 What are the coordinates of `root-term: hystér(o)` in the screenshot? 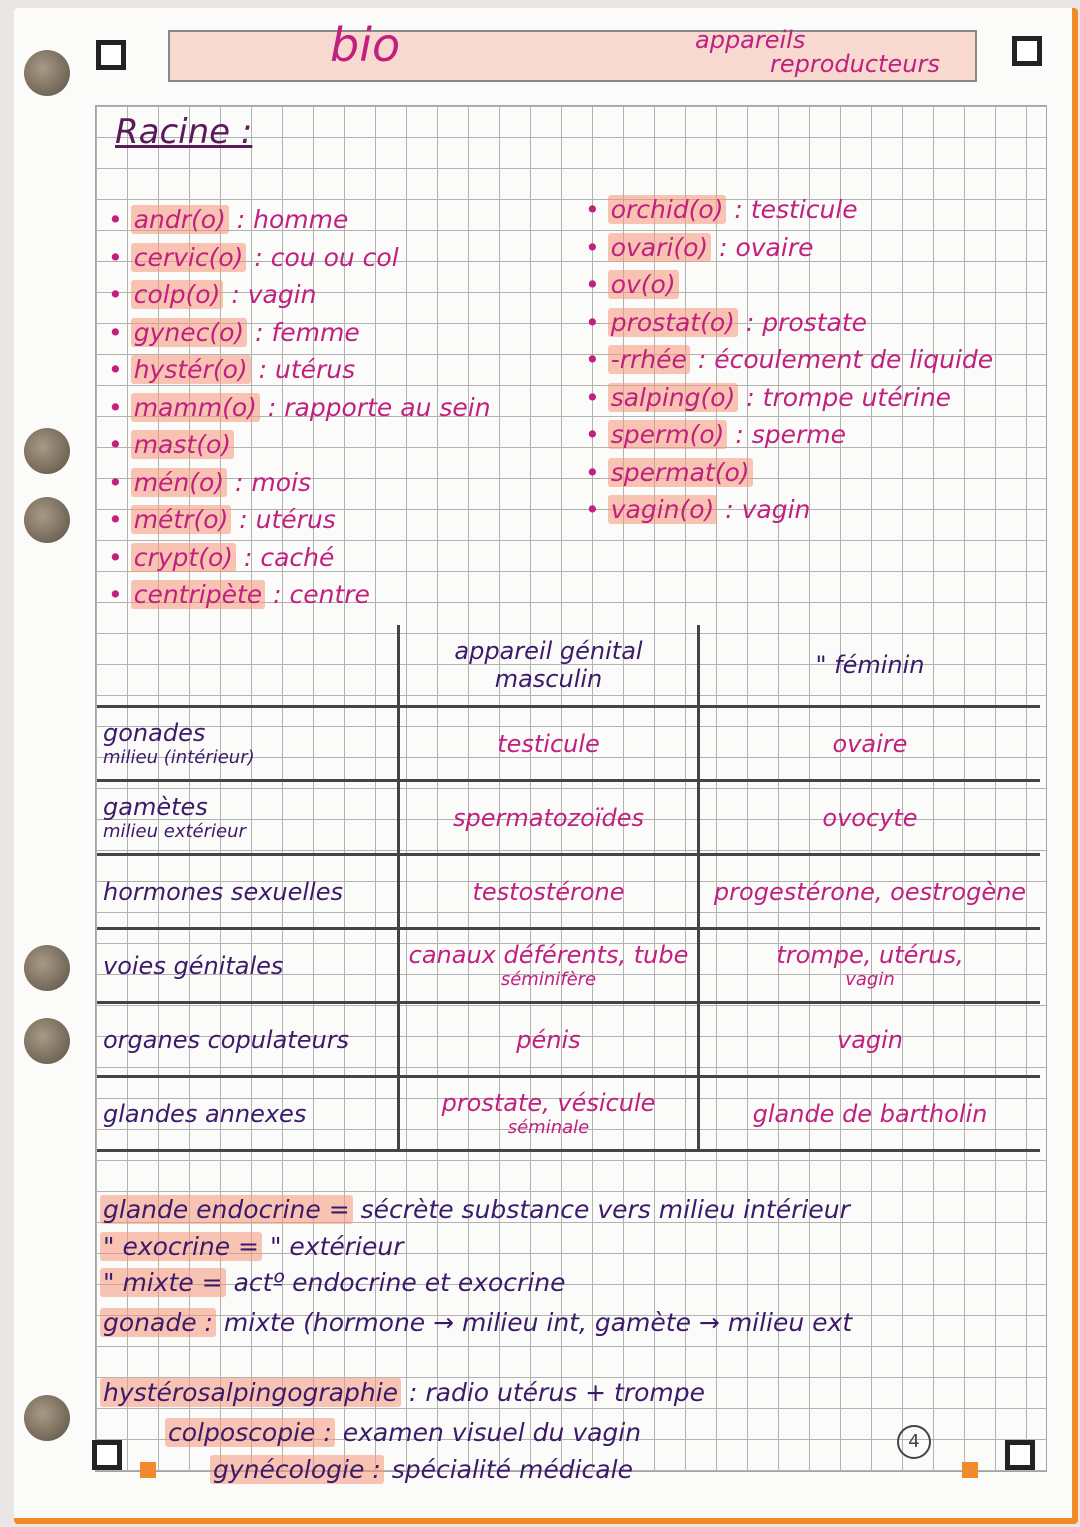 It's located at (190, 369).